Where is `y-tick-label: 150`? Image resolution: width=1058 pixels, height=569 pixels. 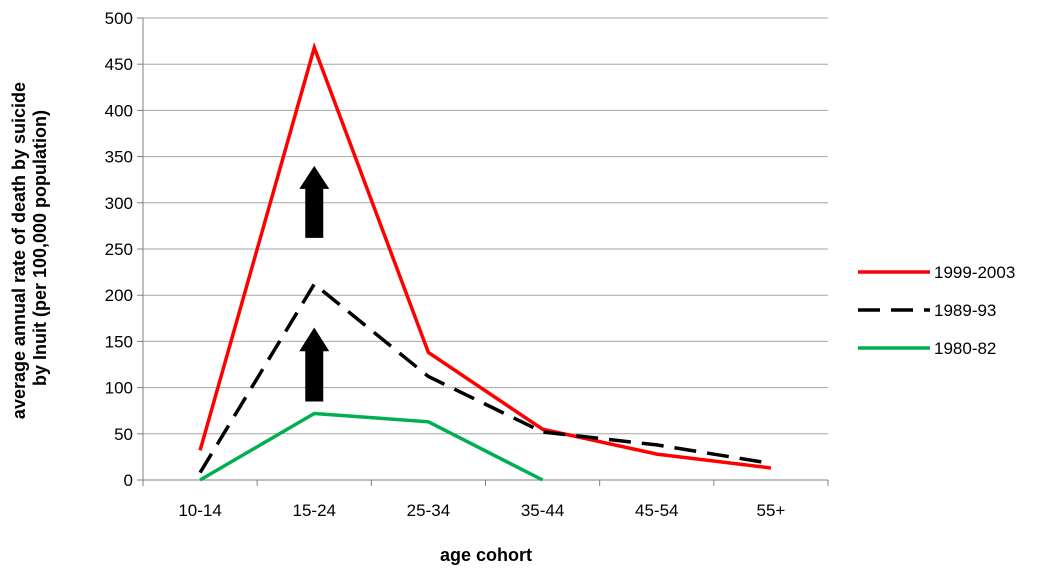 y-tick-label: 150 is located at coordinates (119, 341).